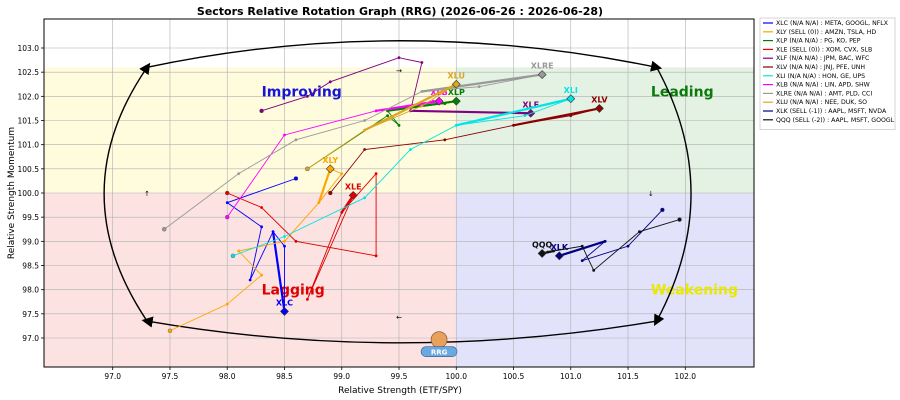 The image size is (900, 400). Describe the element at coordinates (824, 49) in the screenshot. I see `legend-entry: XLE (SELL (0)) : XOM, CVX, SLB` at that location.